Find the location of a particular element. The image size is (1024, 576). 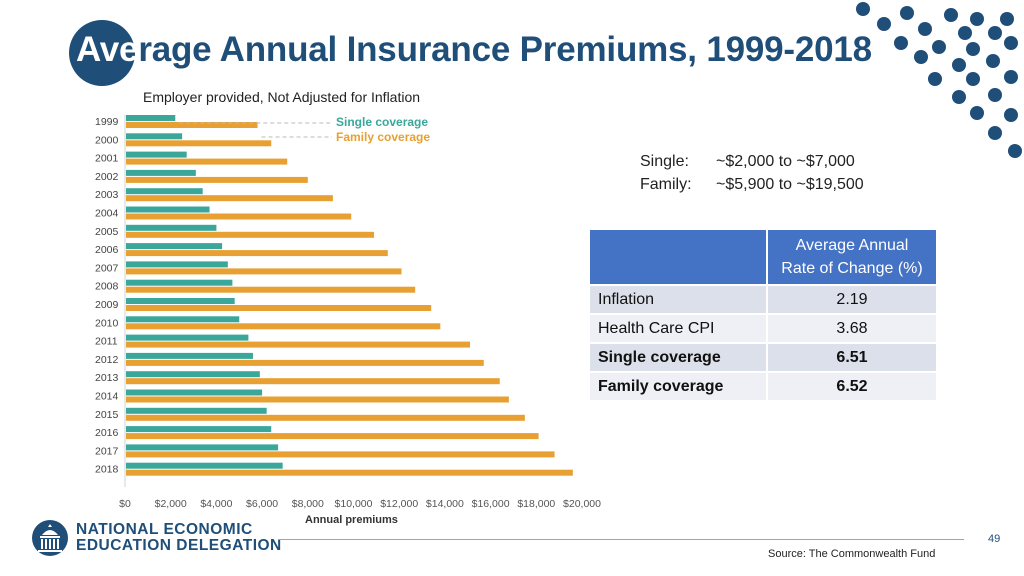

bar-single-coverage-2016 is located at coordinates (199, 429).